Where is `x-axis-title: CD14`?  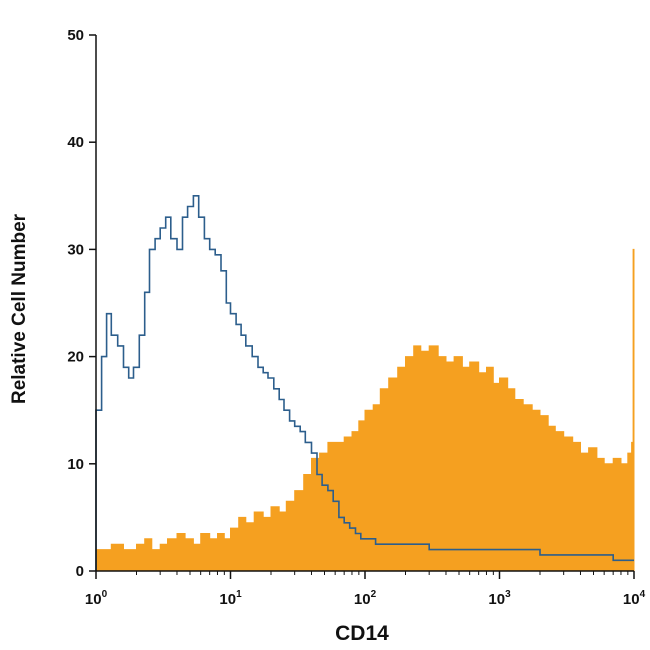
x-axis-title: CD14 is located at coordinates (362, 633).